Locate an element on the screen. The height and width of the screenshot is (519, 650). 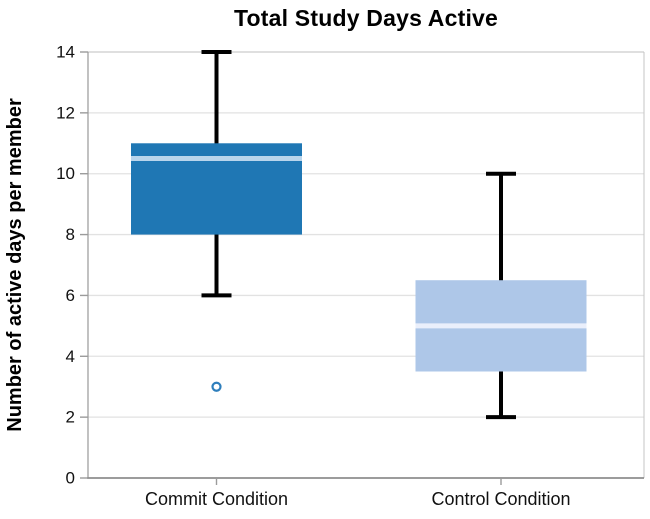
chart-title: Total Study Days Active is located at coordinates (366, 18).